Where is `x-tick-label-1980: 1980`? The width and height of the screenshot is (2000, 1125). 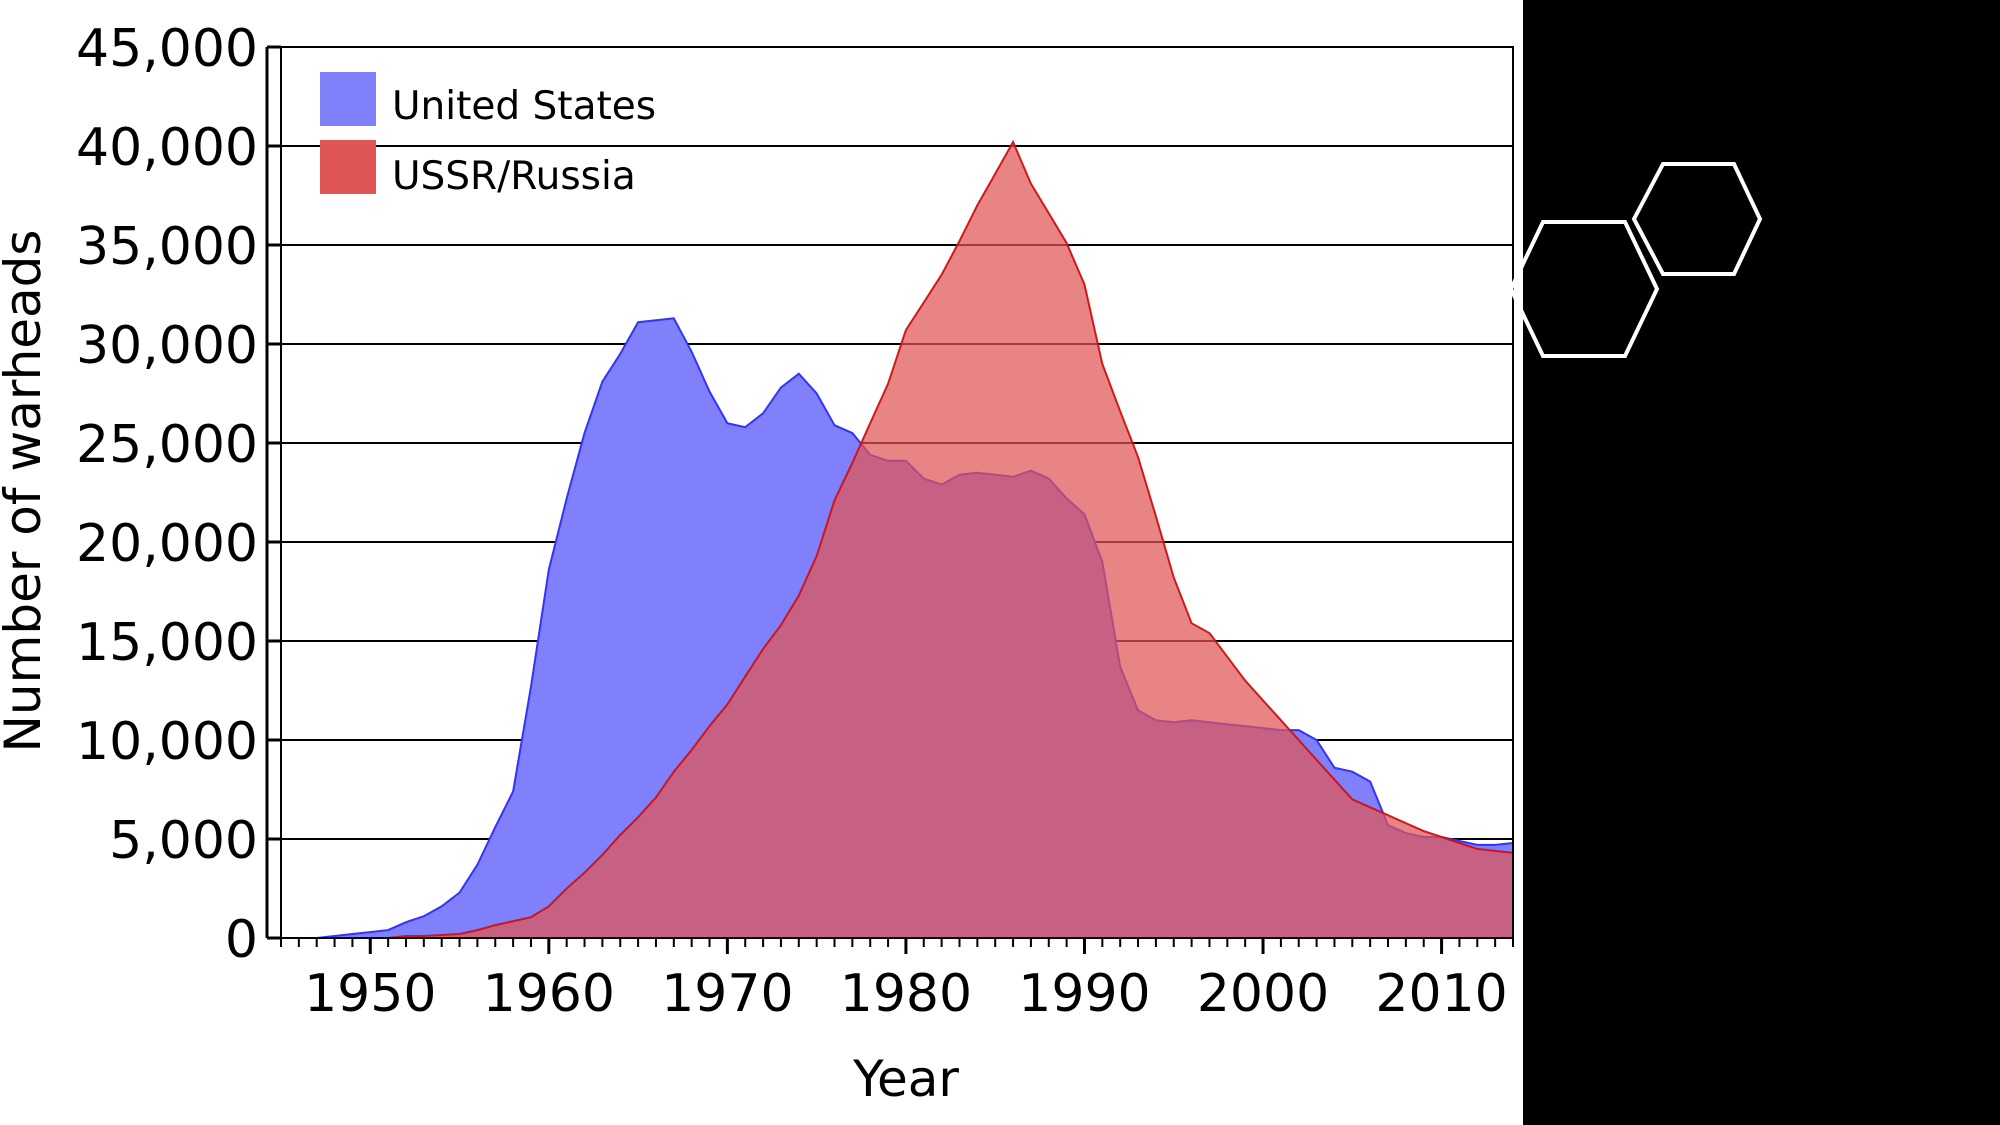
x-tick-label-1980: 1980 is located at coordinates (906, 994).